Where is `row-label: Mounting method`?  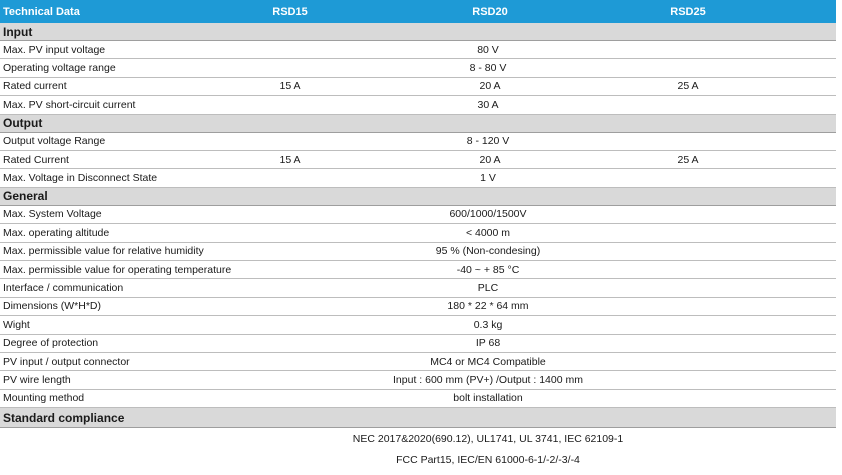
row-label: Mounting method is located at coordinates (44, 398).